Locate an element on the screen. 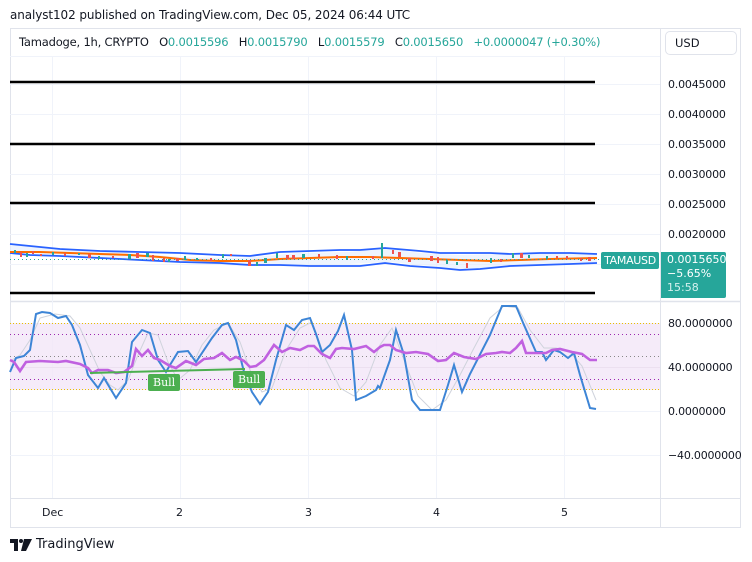 This screenshot has width=752, height=562. last-price: 0.0015650 is located at coordinates (697, 259).